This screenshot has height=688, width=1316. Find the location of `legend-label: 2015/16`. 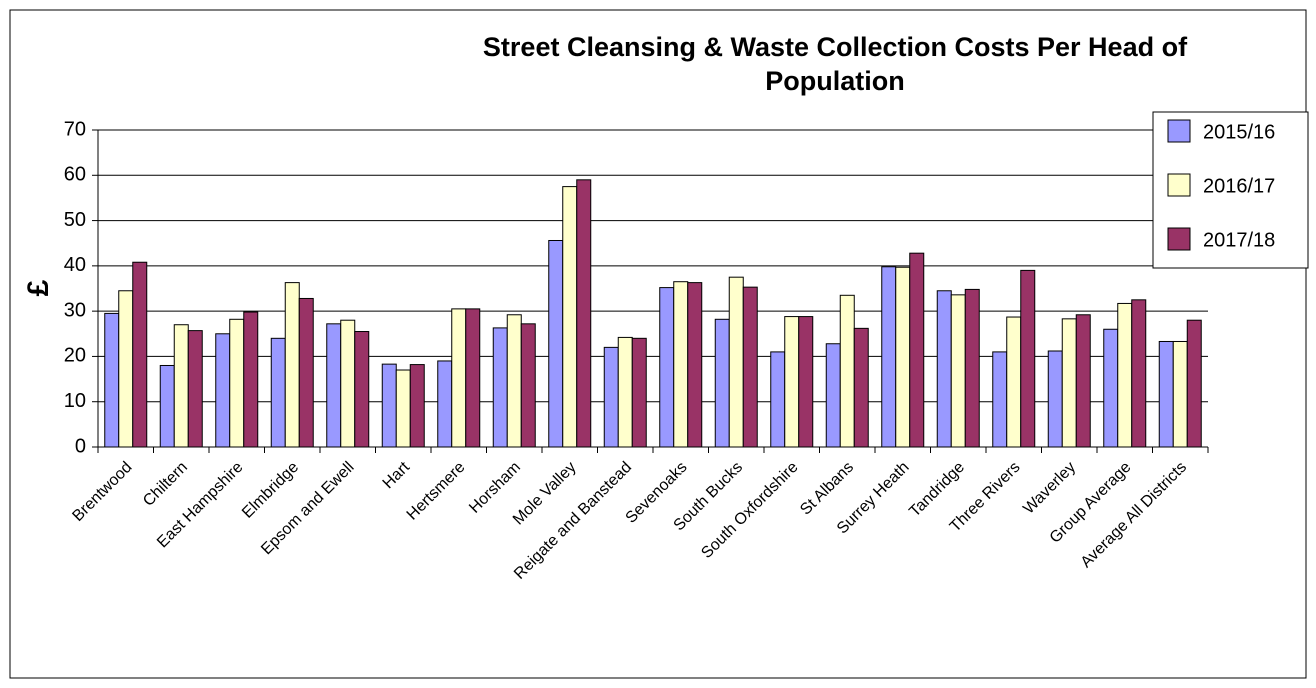

legend-label: 2015/16 is located at coordinates (1239, 132).